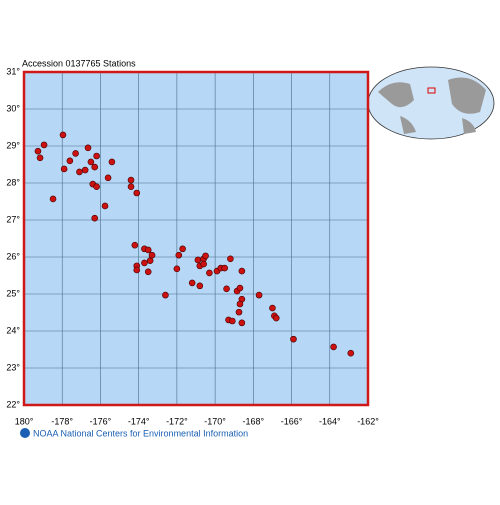 The image size is (500, 505). I want to click on y-tick-label: 25°, so click(13, 293).